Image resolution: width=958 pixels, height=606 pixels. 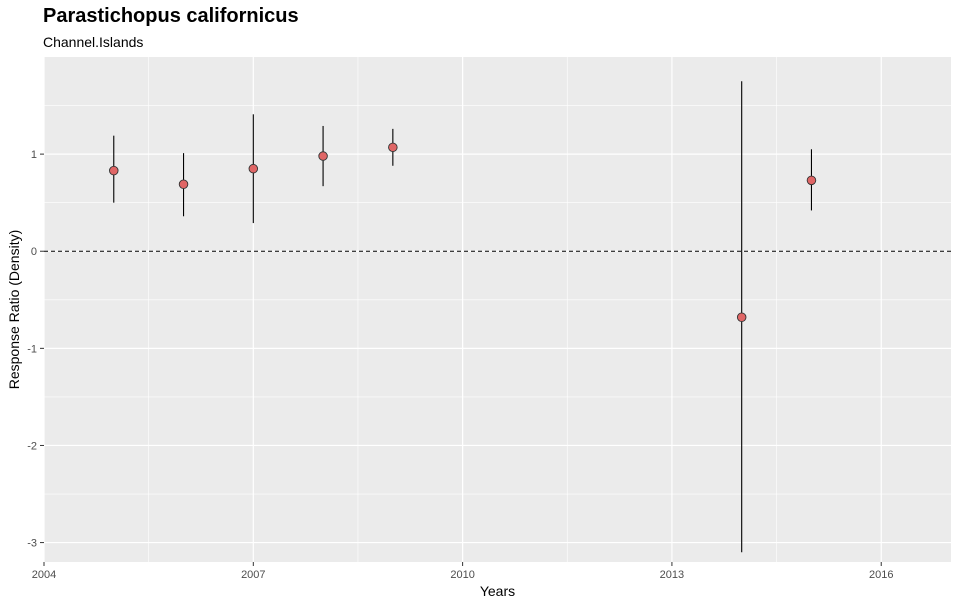 What do you see at coordinates (93, 42) in the screenshot?
I see `chart-subtitle: Channel.Islands` at bounding box center [93, 42].